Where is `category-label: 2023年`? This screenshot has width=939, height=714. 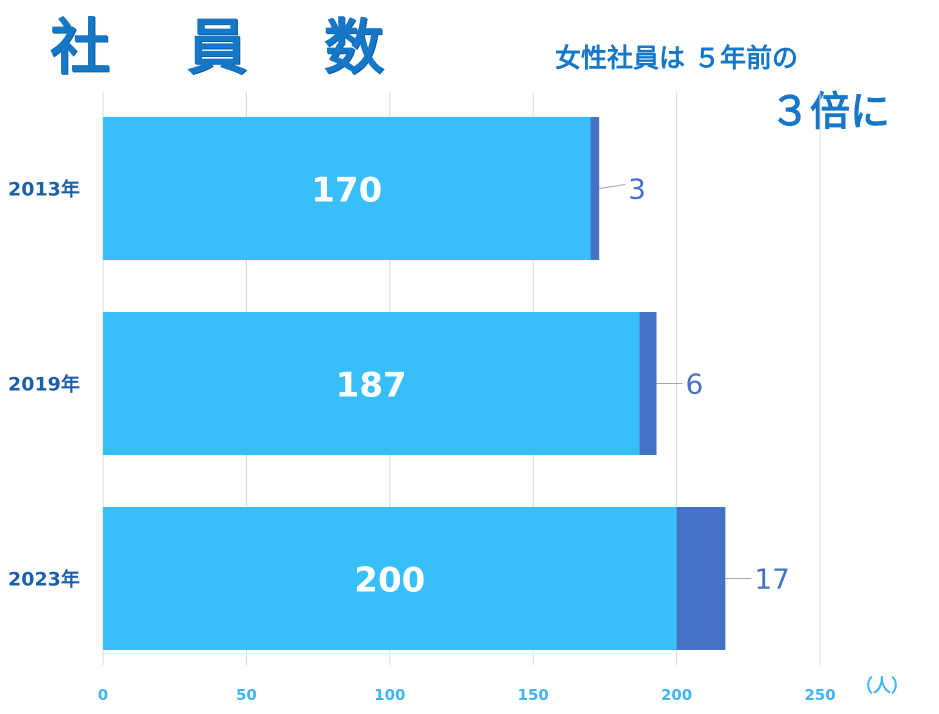
category-label: 2023年 is located at coordinates (44, 579).